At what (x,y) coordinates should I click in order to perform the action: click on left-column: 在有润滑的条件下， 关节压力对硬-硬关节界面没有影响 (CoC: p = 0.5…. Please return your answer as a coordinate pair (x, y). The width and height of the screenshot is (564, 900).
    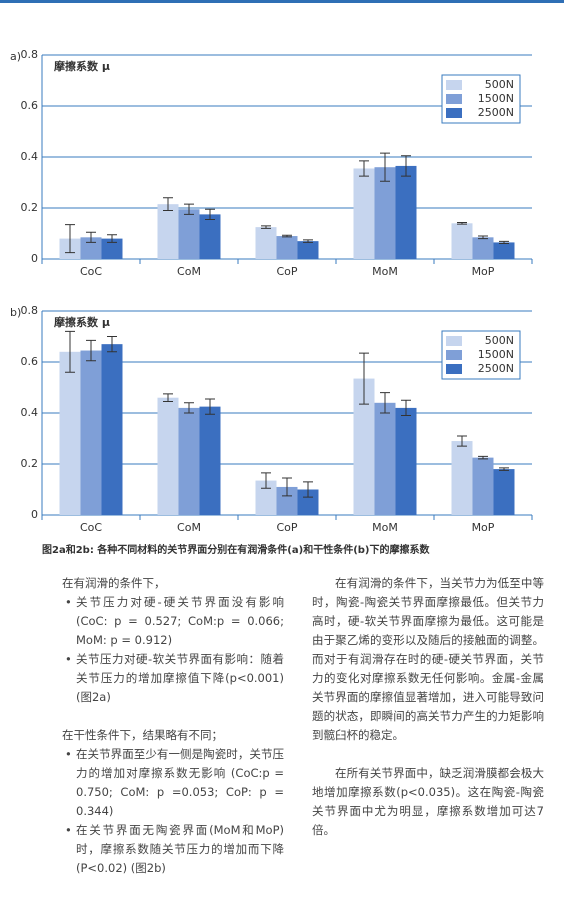
    Looking at the image, I should click on (173, 726).